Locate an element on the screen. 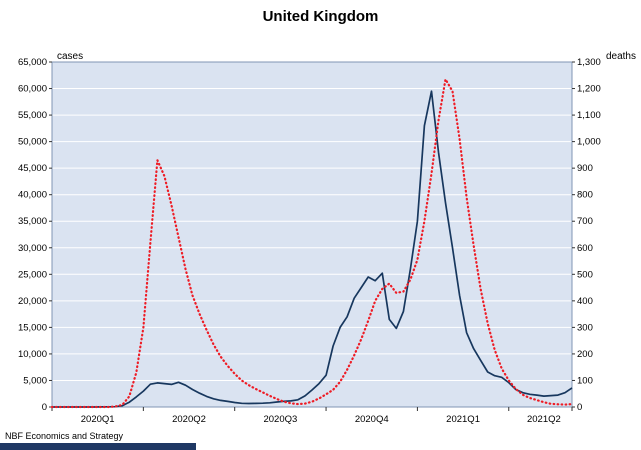 The image size is (641, 450). svg-text: 20,000 is located at coordinates (32, 301).